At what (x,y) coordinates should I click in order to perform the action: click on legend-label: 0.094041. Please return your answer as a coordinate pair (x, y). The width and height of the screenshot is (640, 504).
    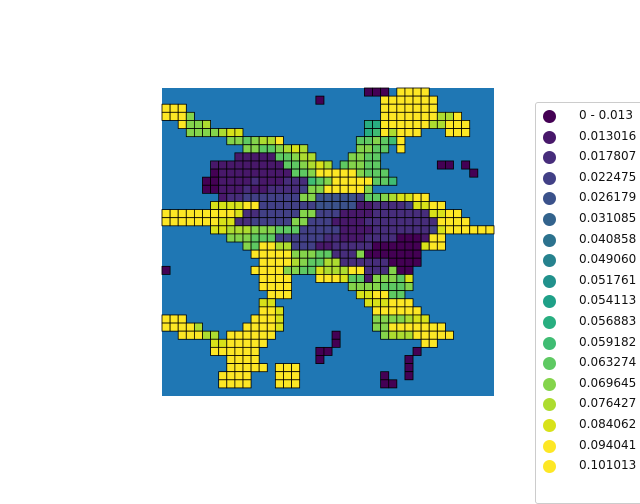
    Looking at the image, I should click on (608, 444).